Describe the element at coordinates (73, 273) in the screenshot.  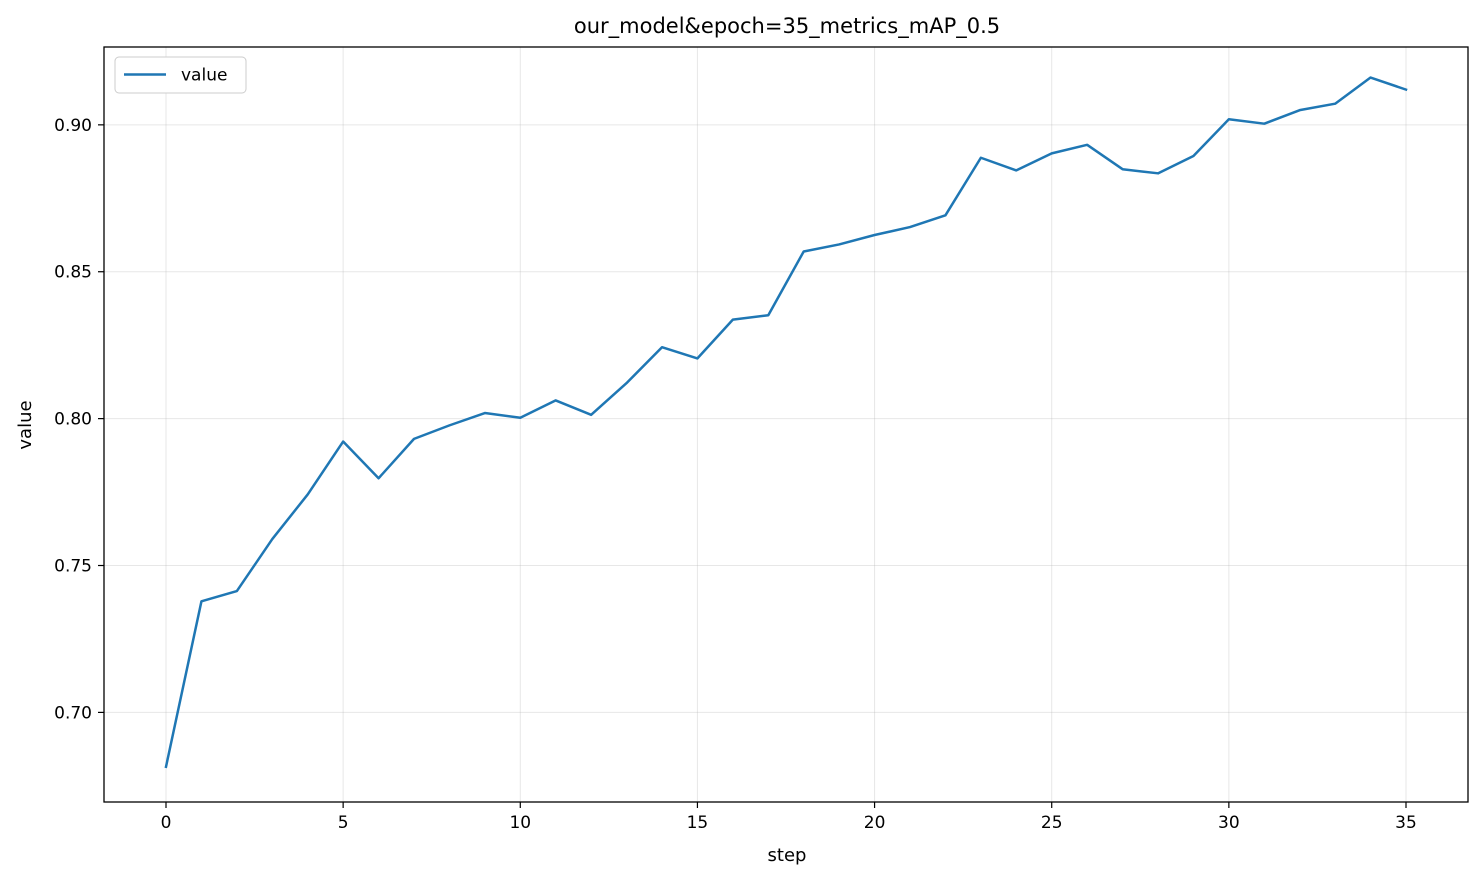
I see `y-tick-label: 0.85` at that location.